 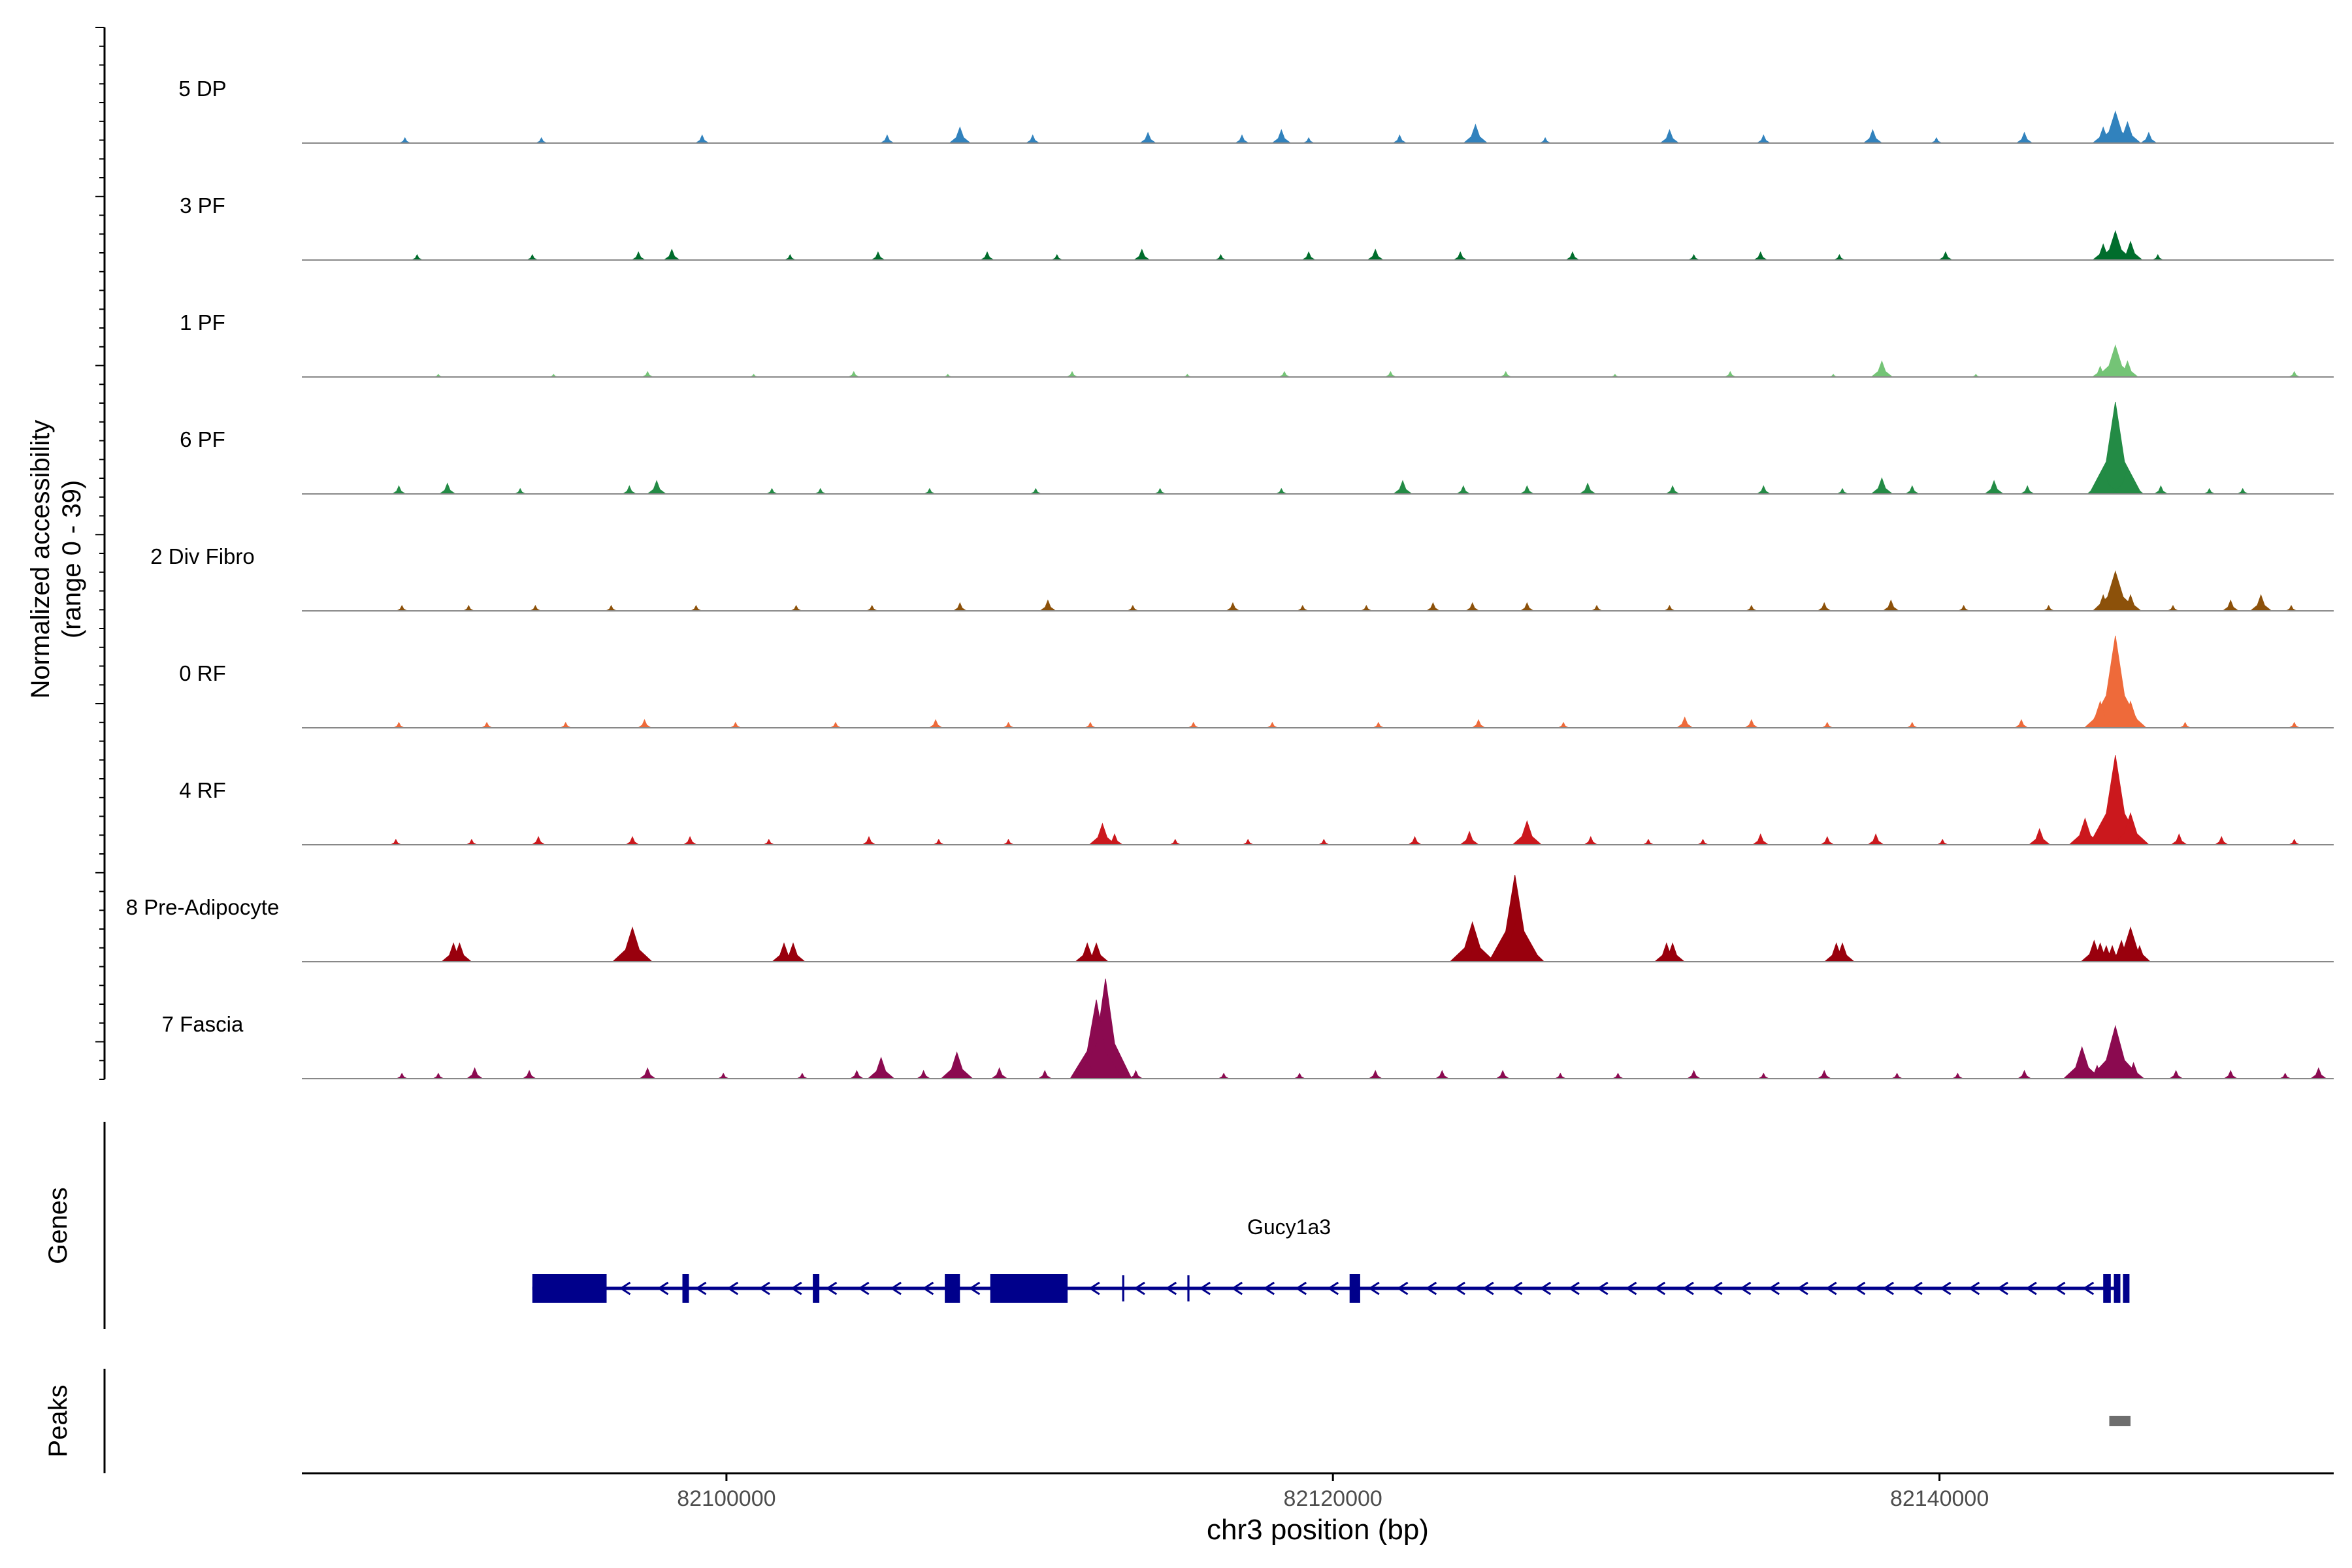 I want to click on track-label: 7 Fascia, so click(x=203, y=1024).